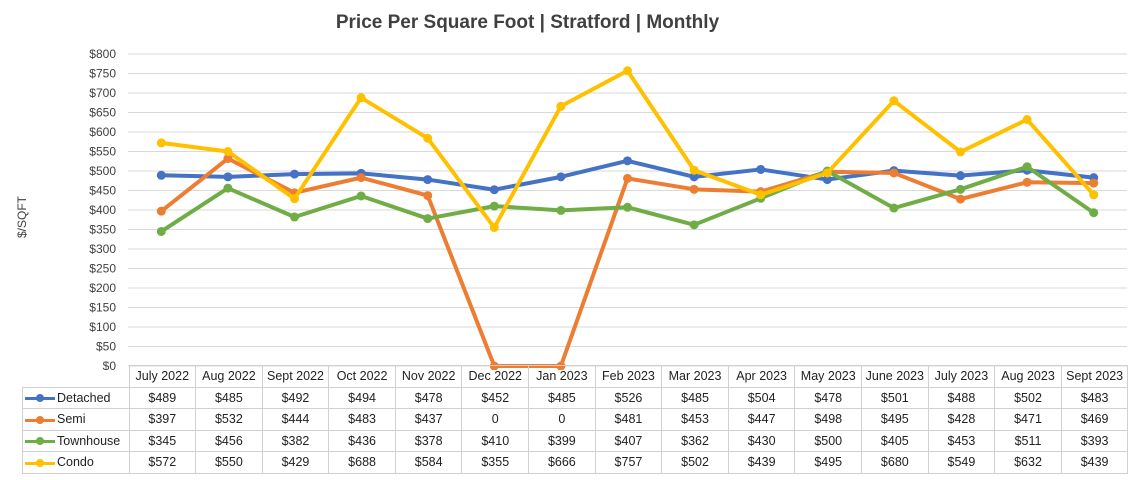 The image size is (1140, 480). I want to click on y-tick-label: $550, so click(102, 152).